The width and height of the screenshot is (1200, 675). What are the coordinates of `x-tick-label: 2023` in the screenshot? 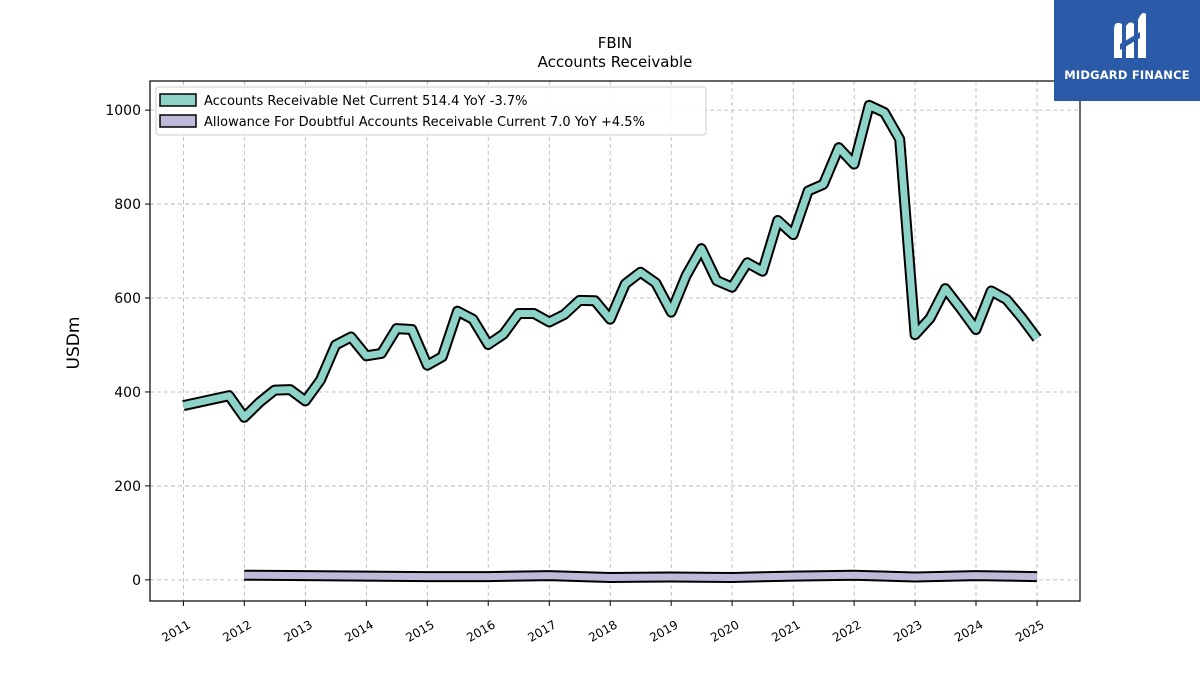 It's located at (907, 630).